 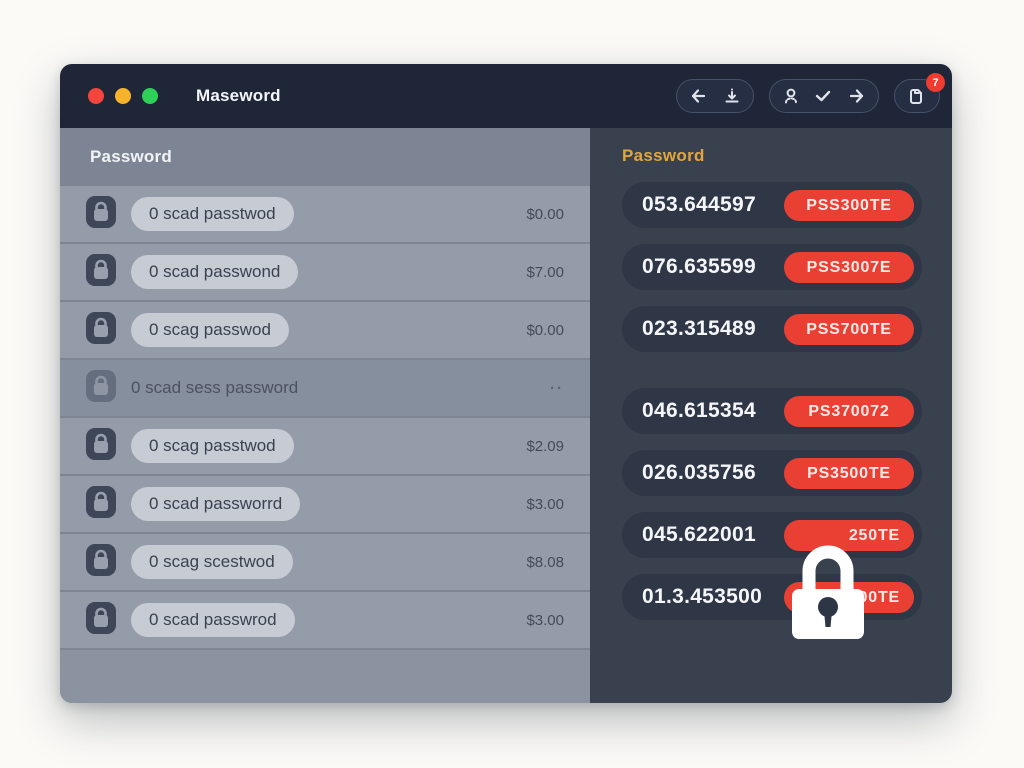 I want to click on password-number: 023.315489, so click(x=699, y=328).